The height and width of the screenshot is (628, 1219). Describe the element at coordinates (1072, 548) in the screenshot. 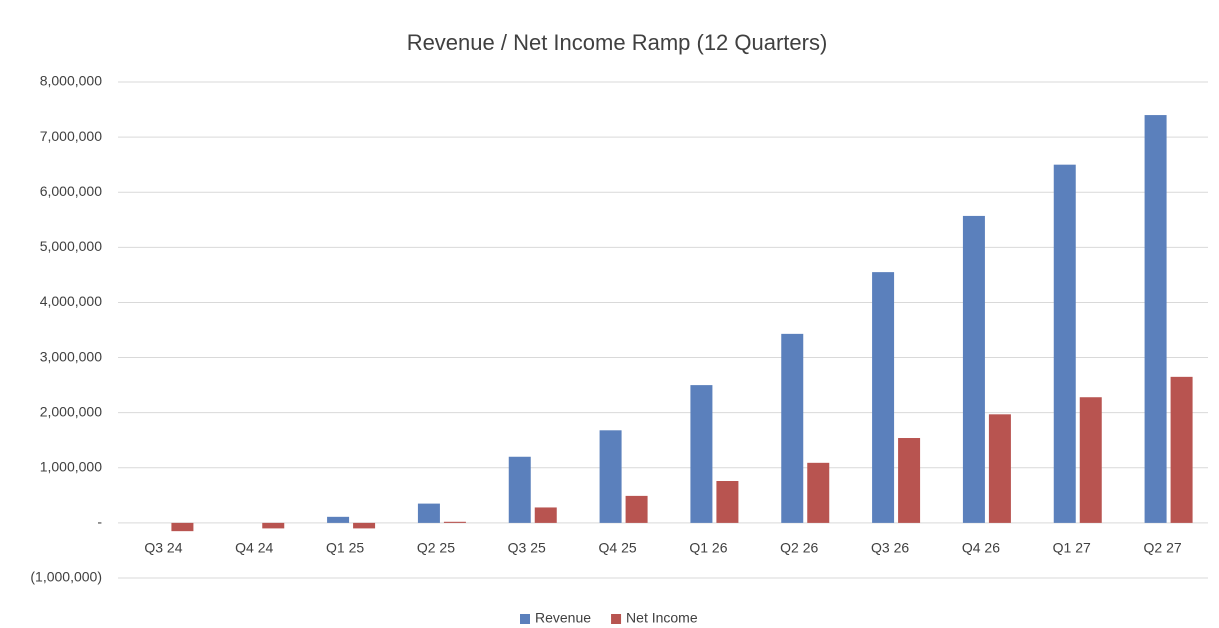

I see `x-tick-label: Q1 27` at that location.